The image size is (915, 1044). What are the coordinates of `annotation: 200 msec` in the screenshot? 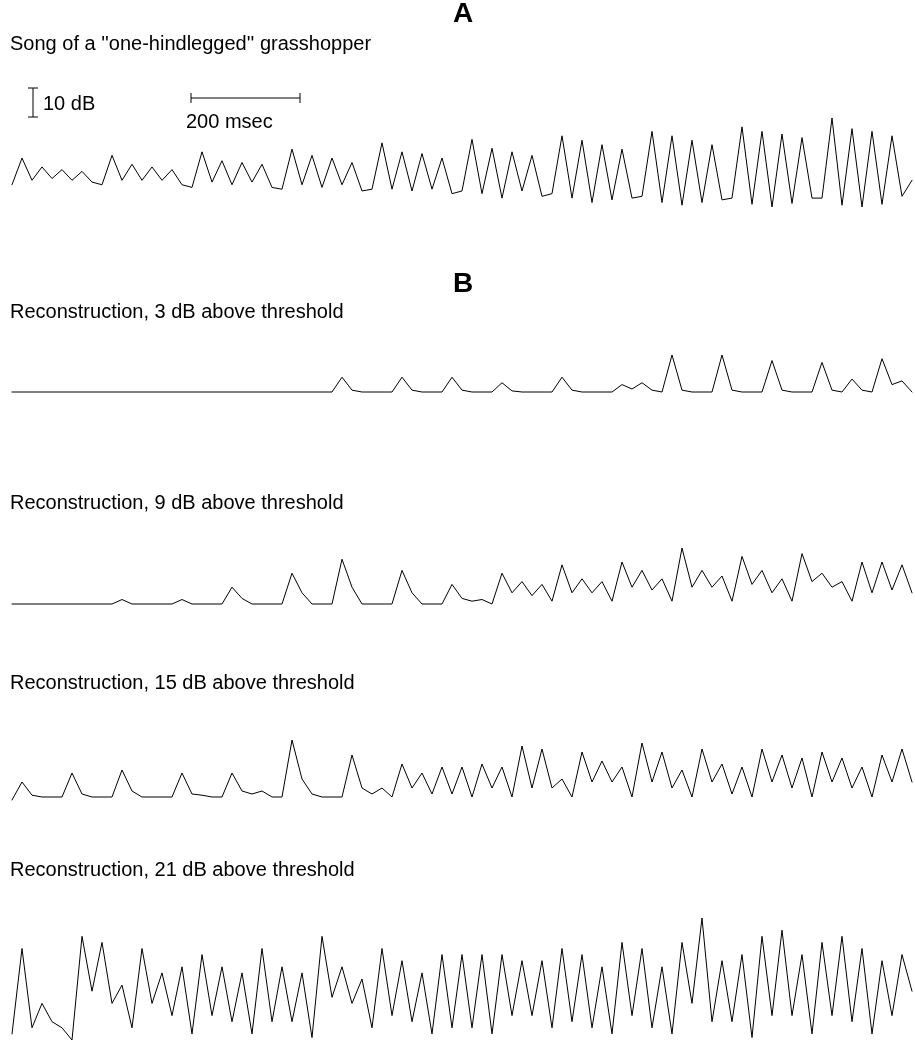 It's located at (229, 121).